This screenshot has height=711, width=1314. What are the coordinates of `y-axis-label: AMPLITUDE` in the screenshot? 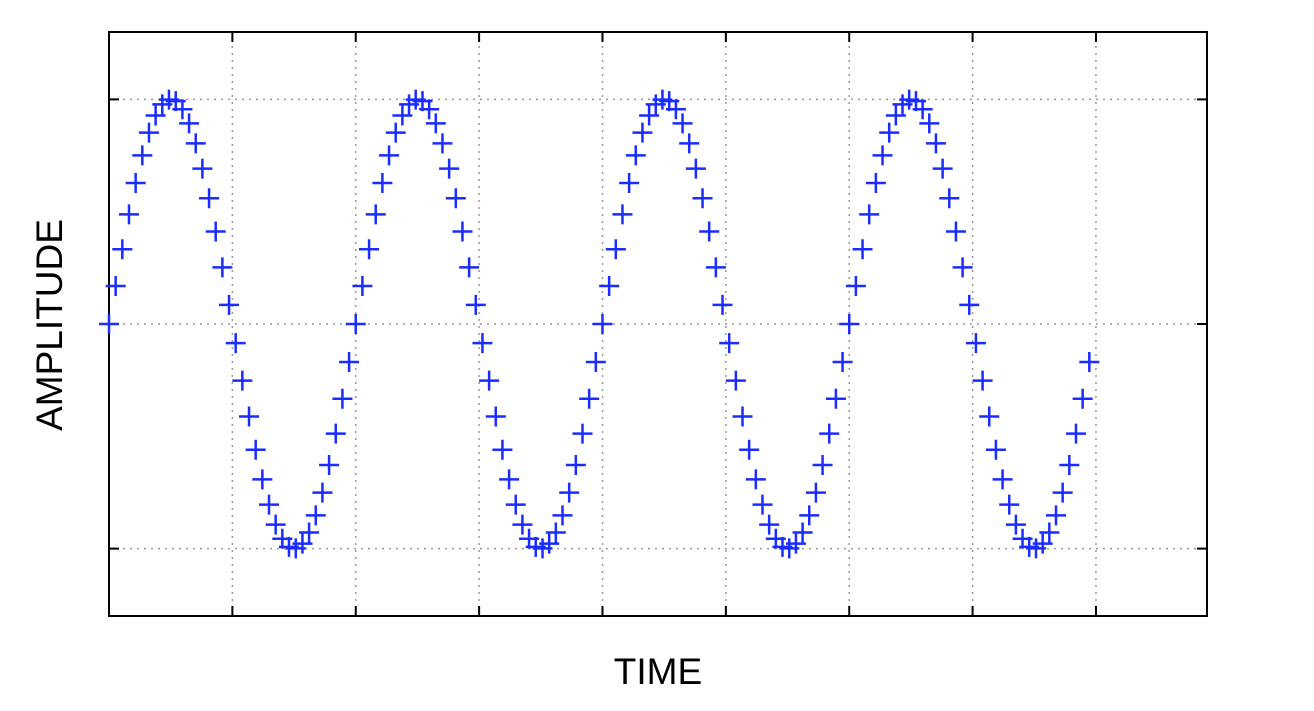 It's located at (49, 325).